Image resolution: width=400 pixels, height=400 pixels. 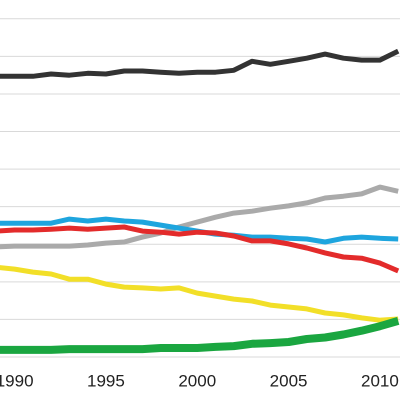 What do you see at coordinates (17, 380) in the screenshot?
I see `x-tick-label: 1990` at bounding box center [17, 380].